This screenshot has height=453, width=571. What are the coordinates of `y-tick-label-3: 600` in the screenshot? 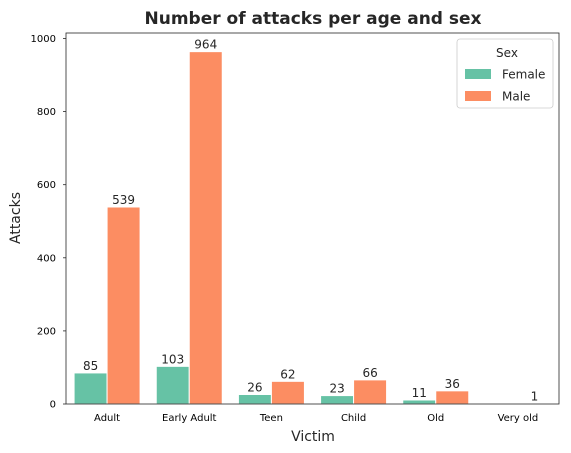 It's located at (46, 185).